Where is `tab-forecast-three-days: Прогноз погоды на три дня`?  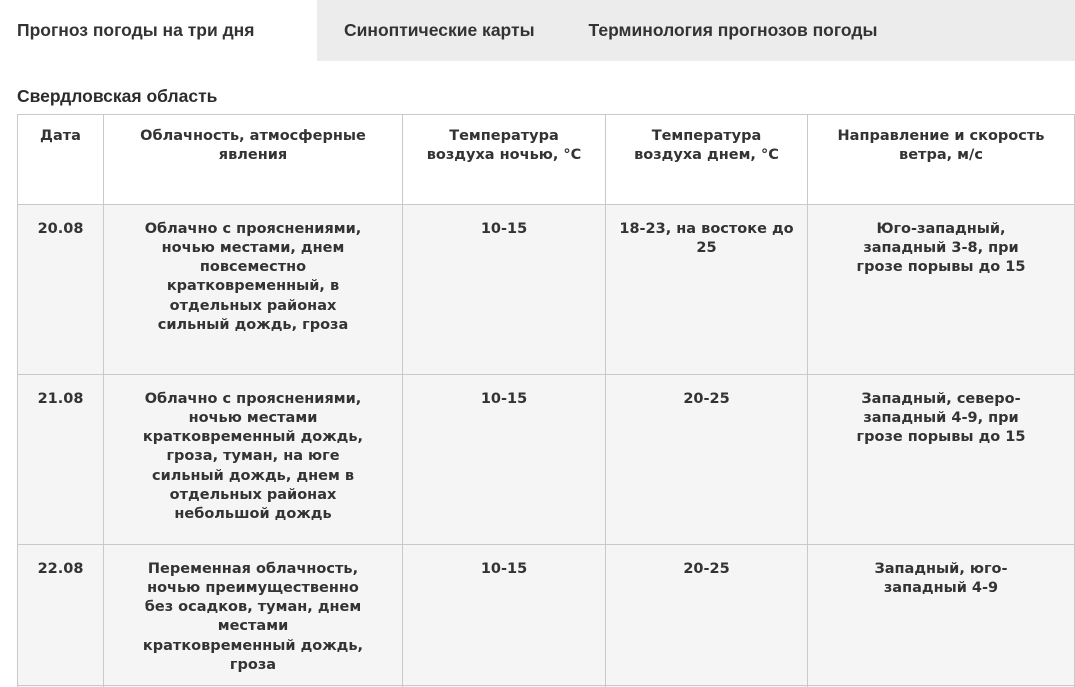
tab-forecast-three-days: Прогноз погоды на три дня is located at coordinates (158, 30).